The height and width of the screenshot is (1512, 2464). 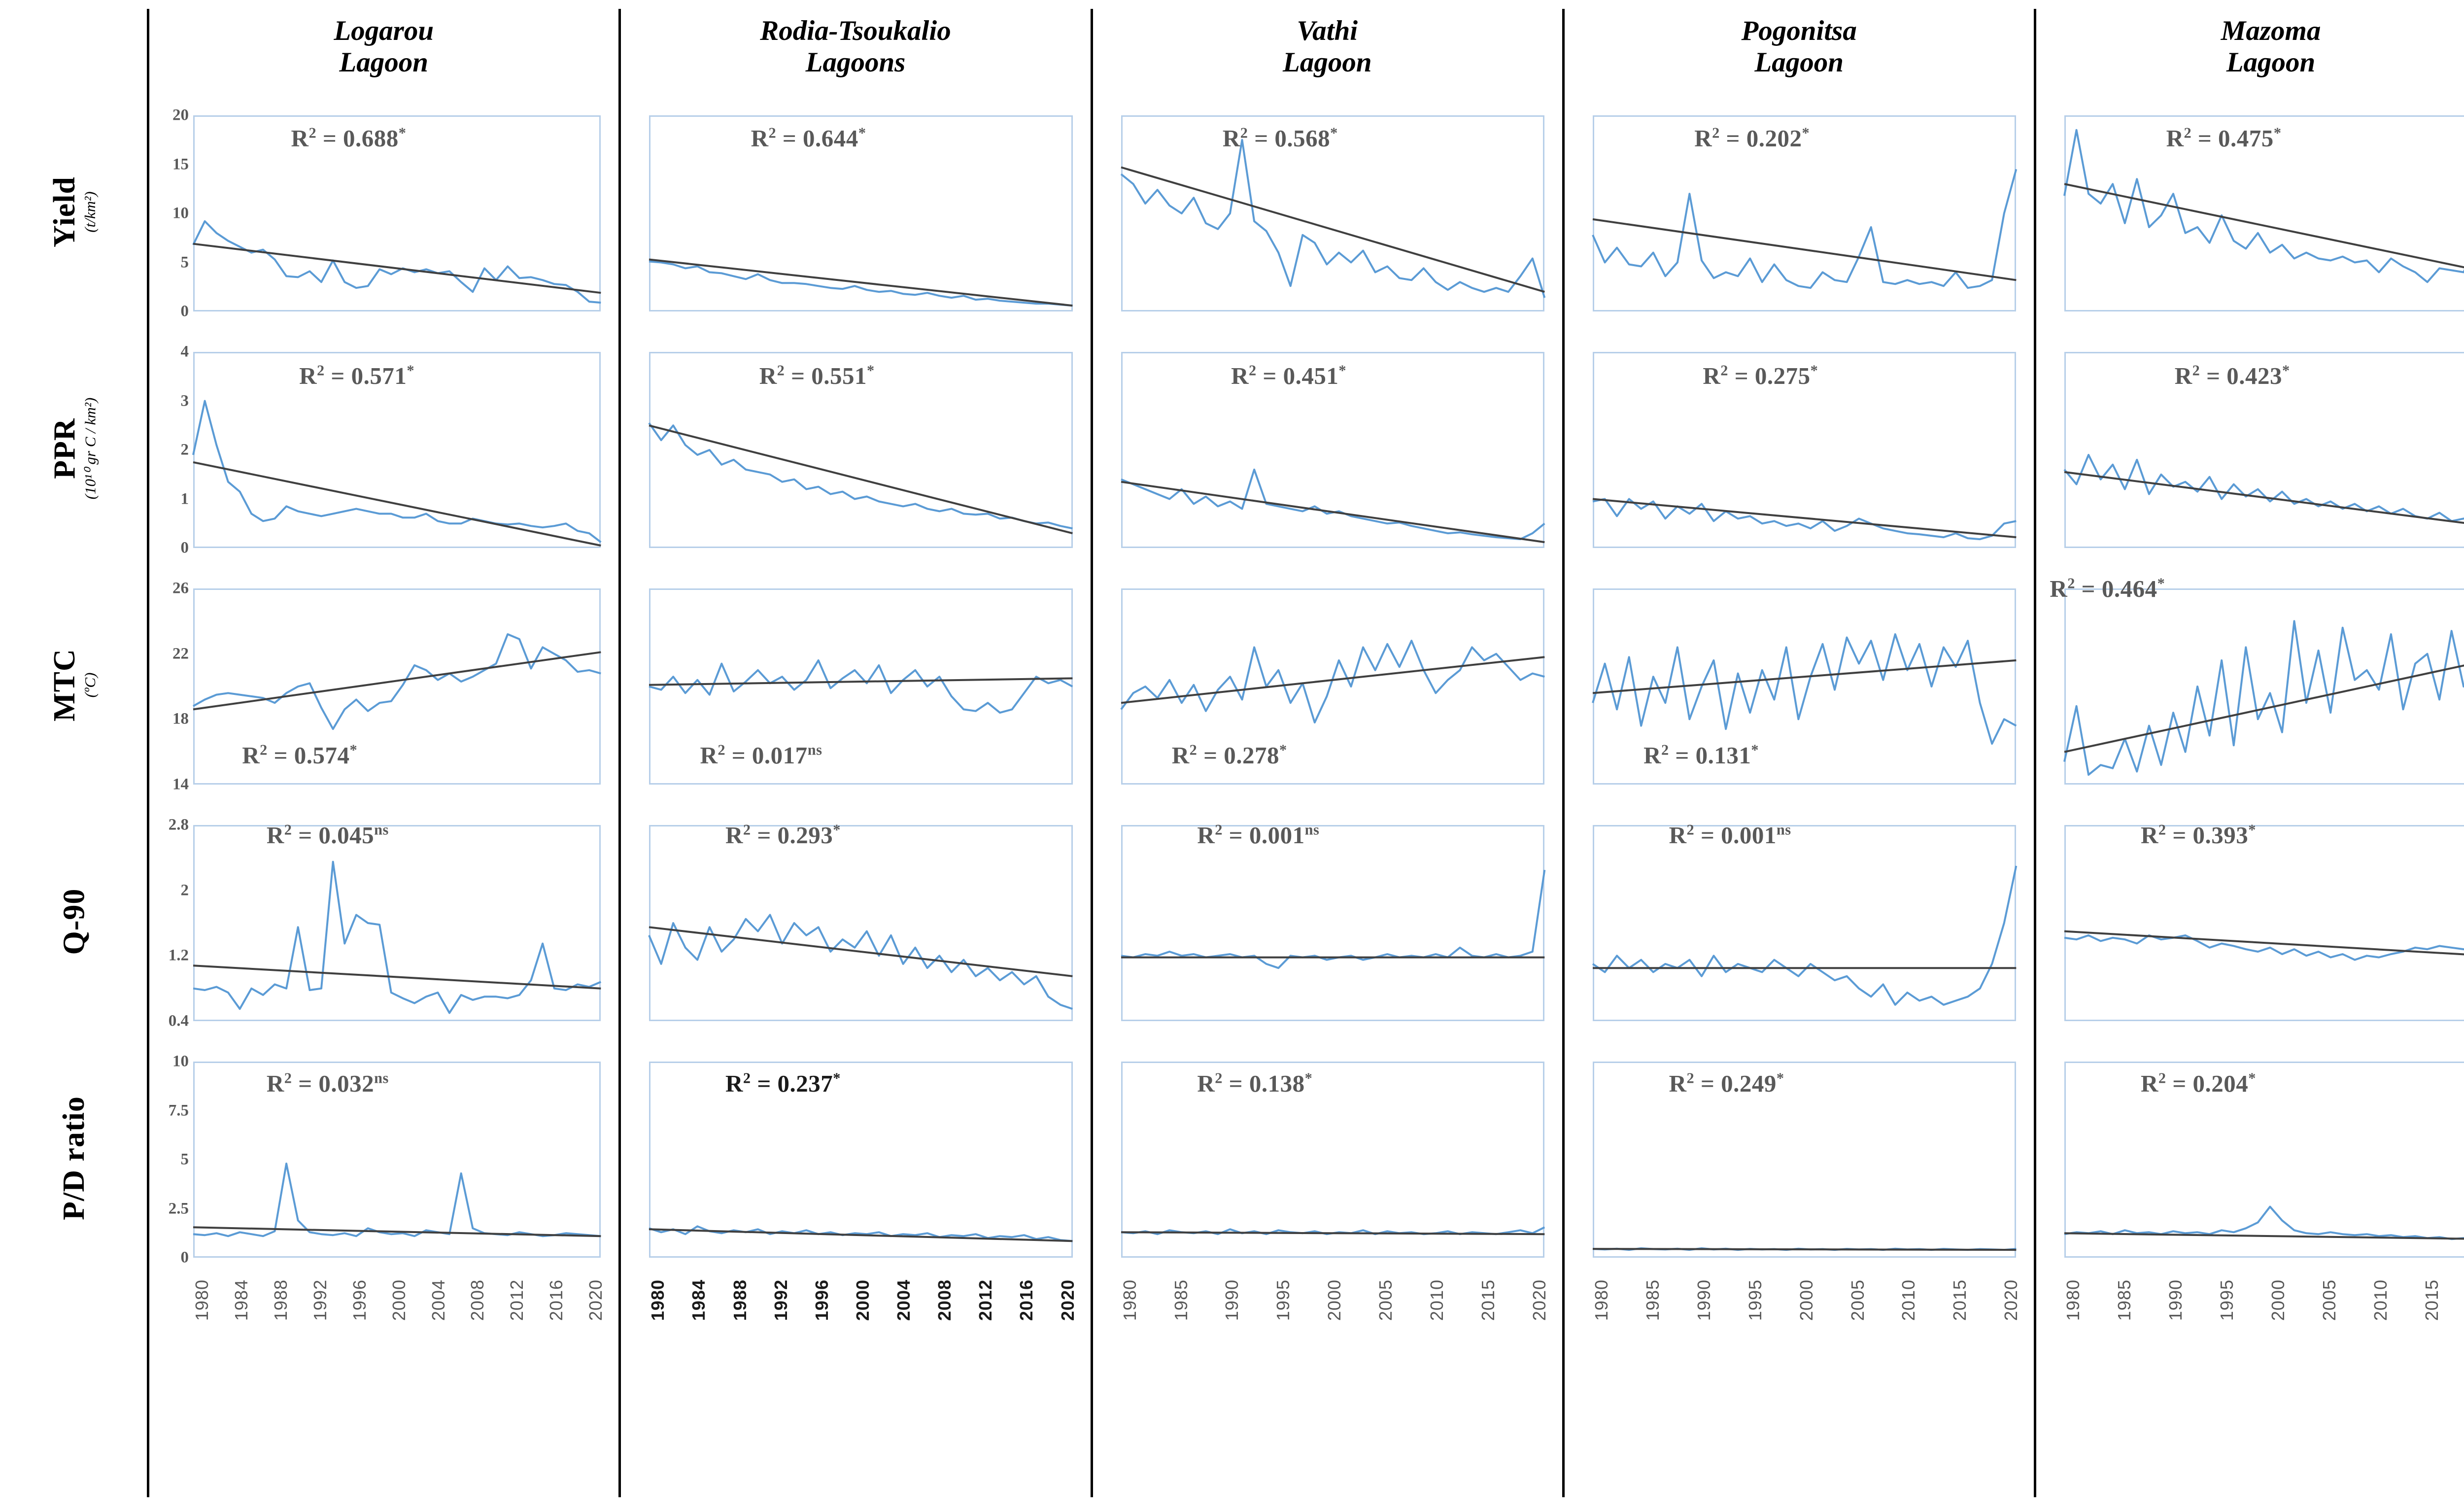 I want to click on chart-panel-q-90-pogonitsa: R2 = 0.001ns, so click(x=1799, y=922).